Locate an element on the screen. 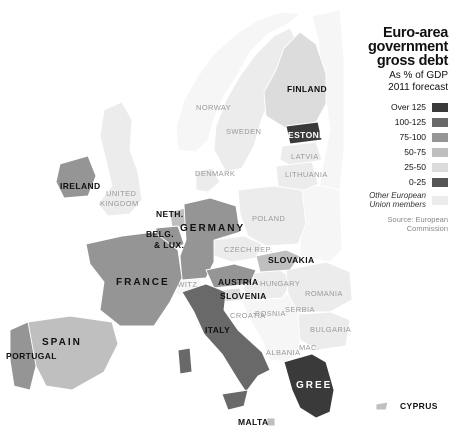  legend-item-label: 100-125 is located at coordinates (410, 122).